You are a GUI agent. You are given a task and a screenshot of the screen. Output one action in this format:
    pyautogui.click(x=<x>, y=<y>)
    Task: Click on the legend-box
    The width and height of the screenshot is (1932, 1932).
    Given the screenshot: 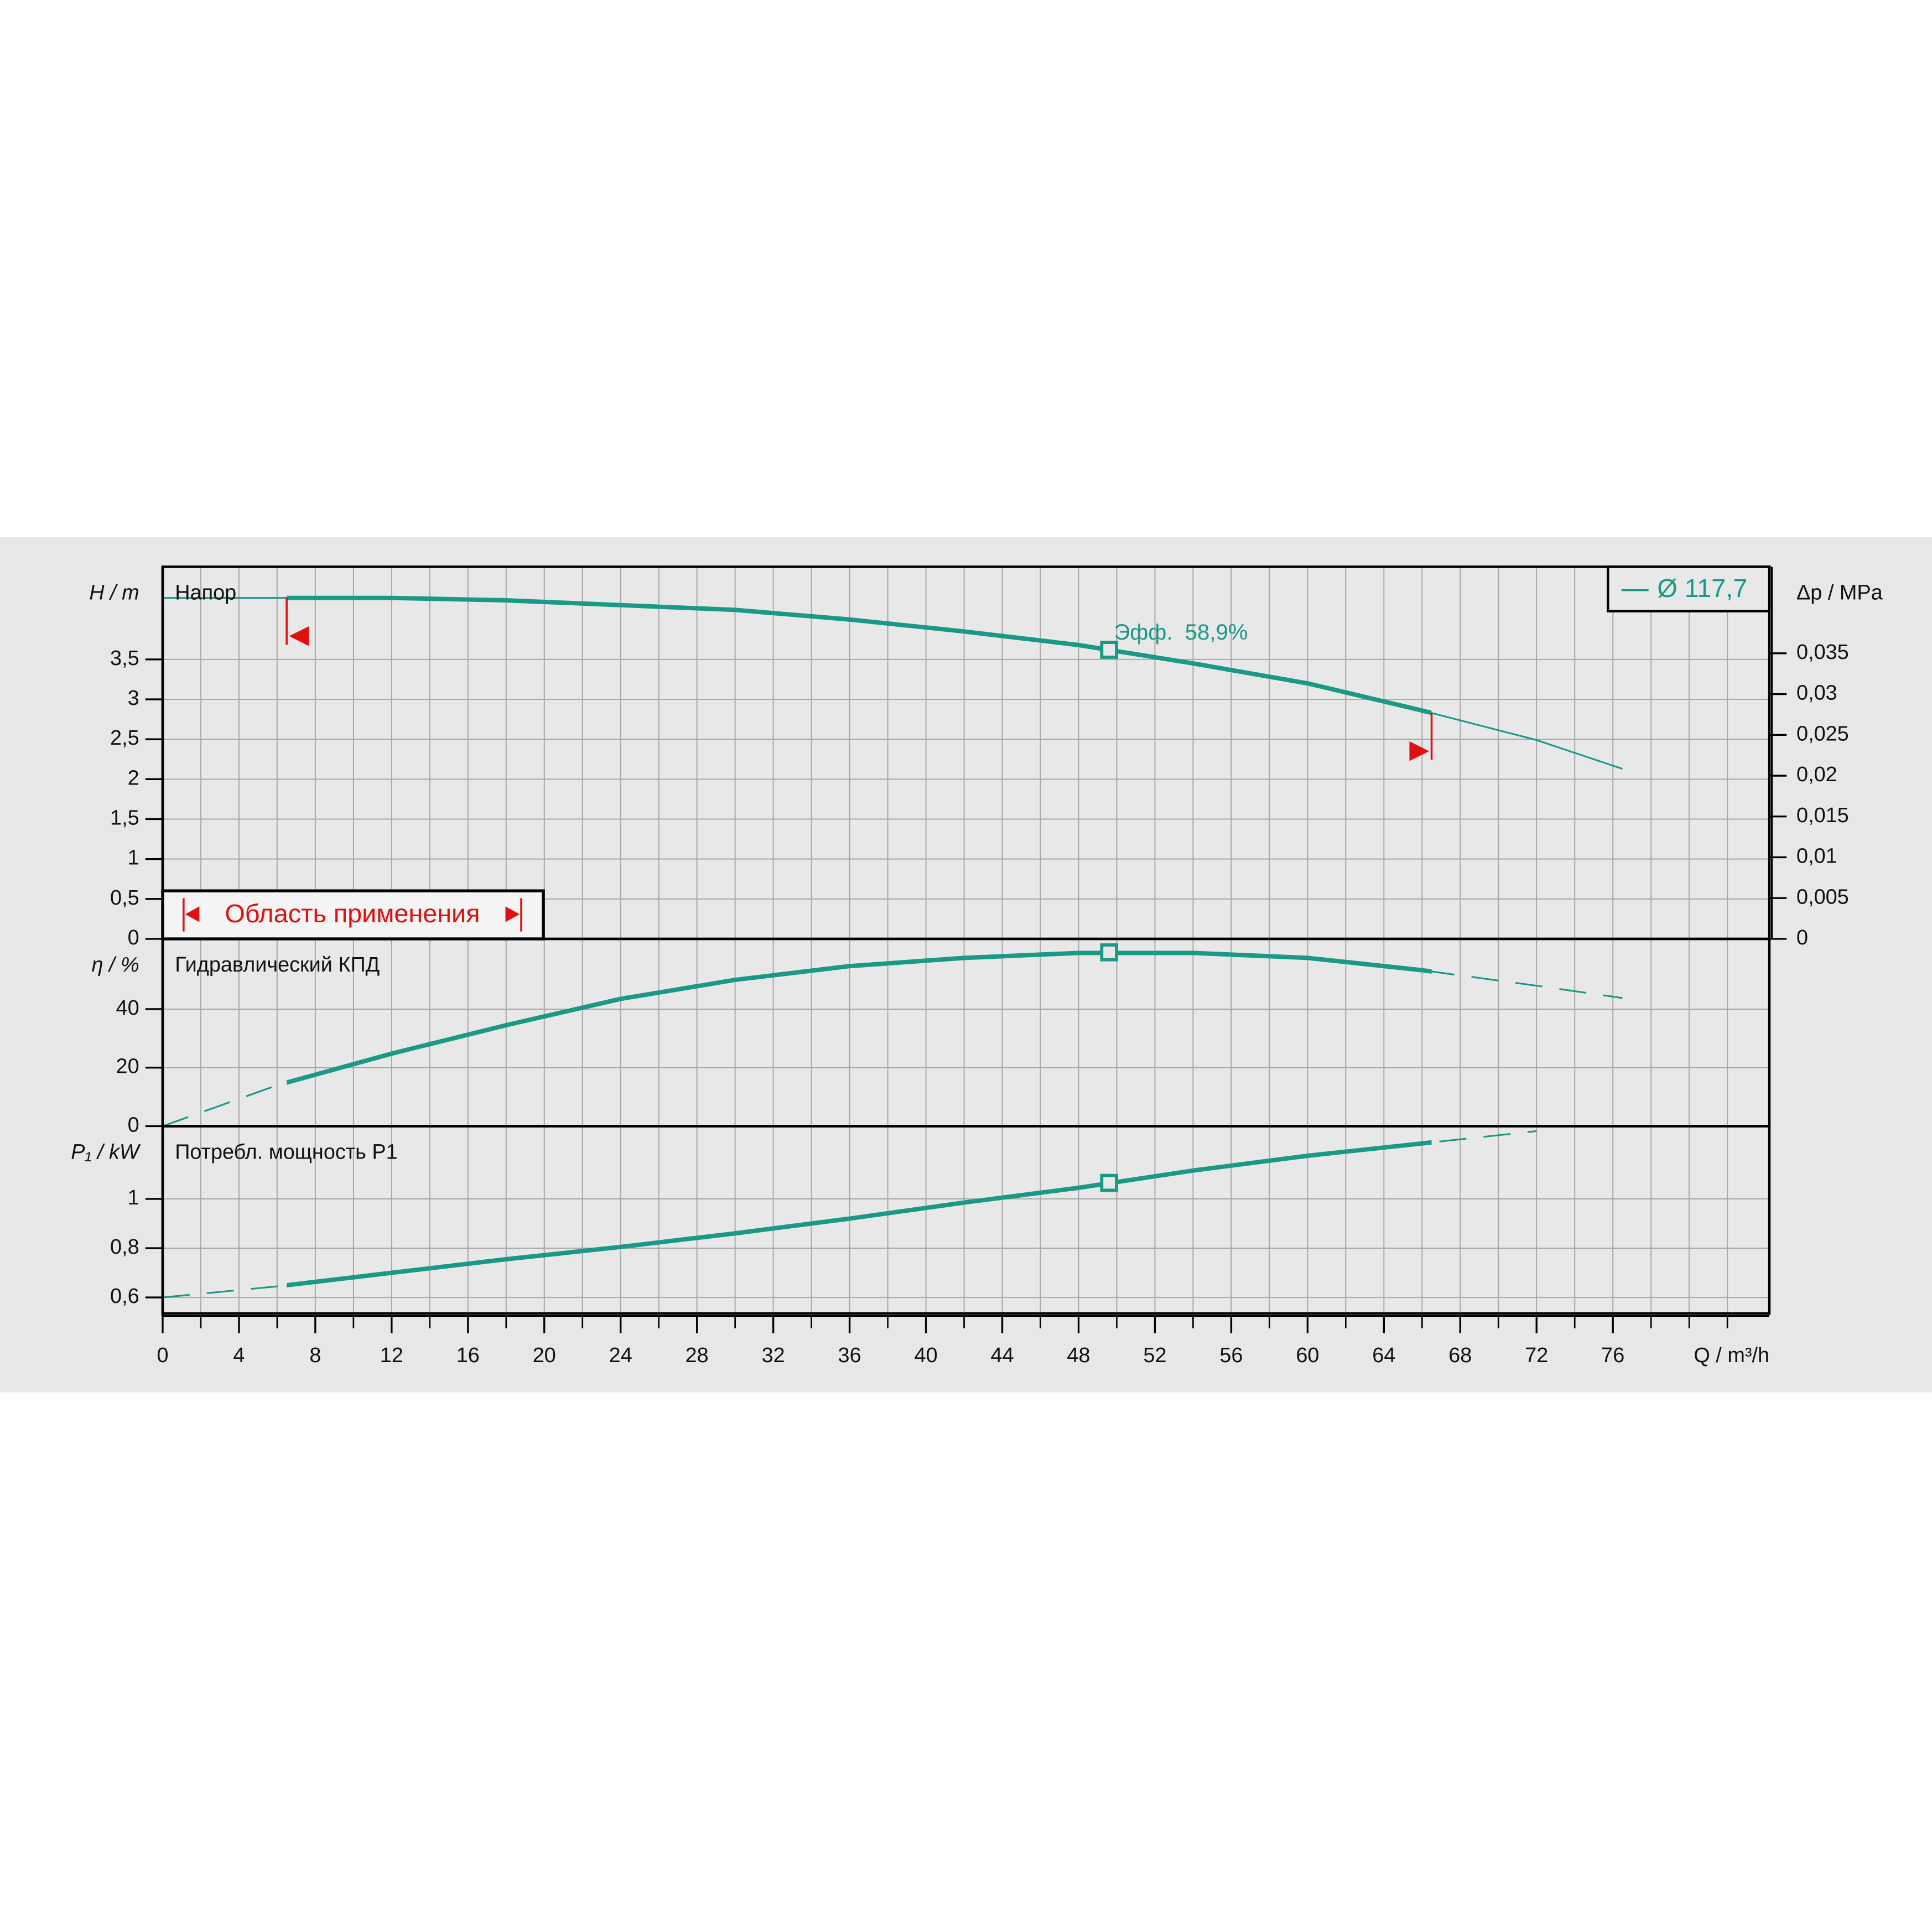 What is the action you would take?
    pyautogui.click(x=1689, y=588)
    